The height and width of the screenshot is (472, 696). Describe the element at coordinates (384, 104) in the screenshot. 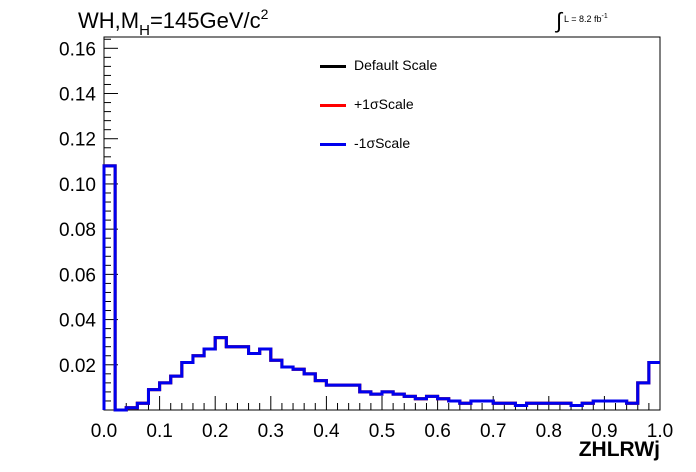

I see `legend-label: +1σScale` at that location.